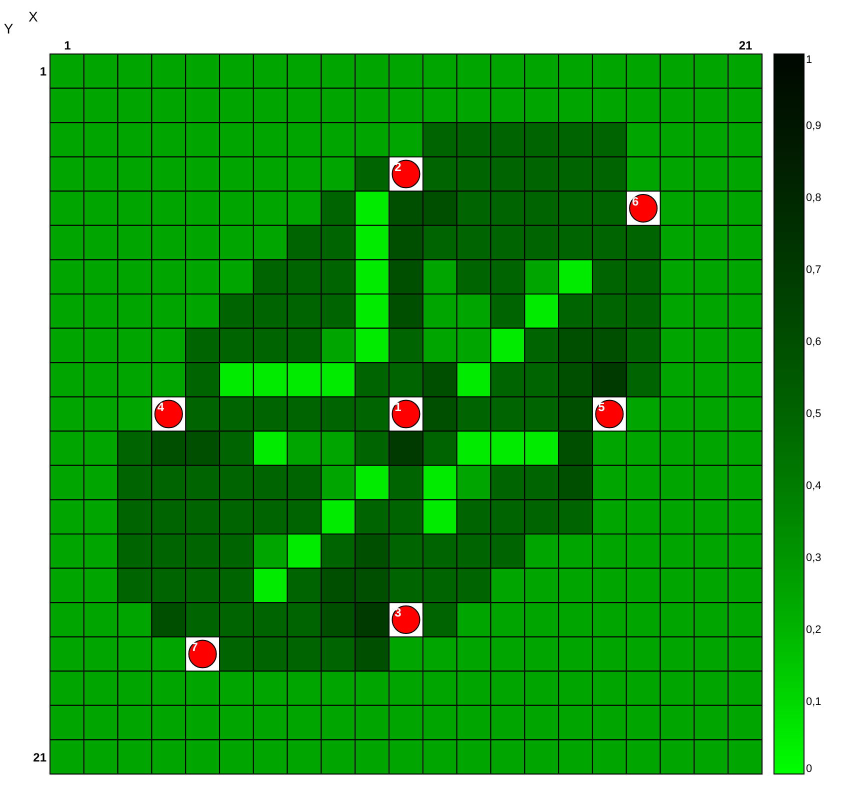 This screenshot has width=843, height=789. I want to click on color-bar-label: 0,2, so click(814, 630).